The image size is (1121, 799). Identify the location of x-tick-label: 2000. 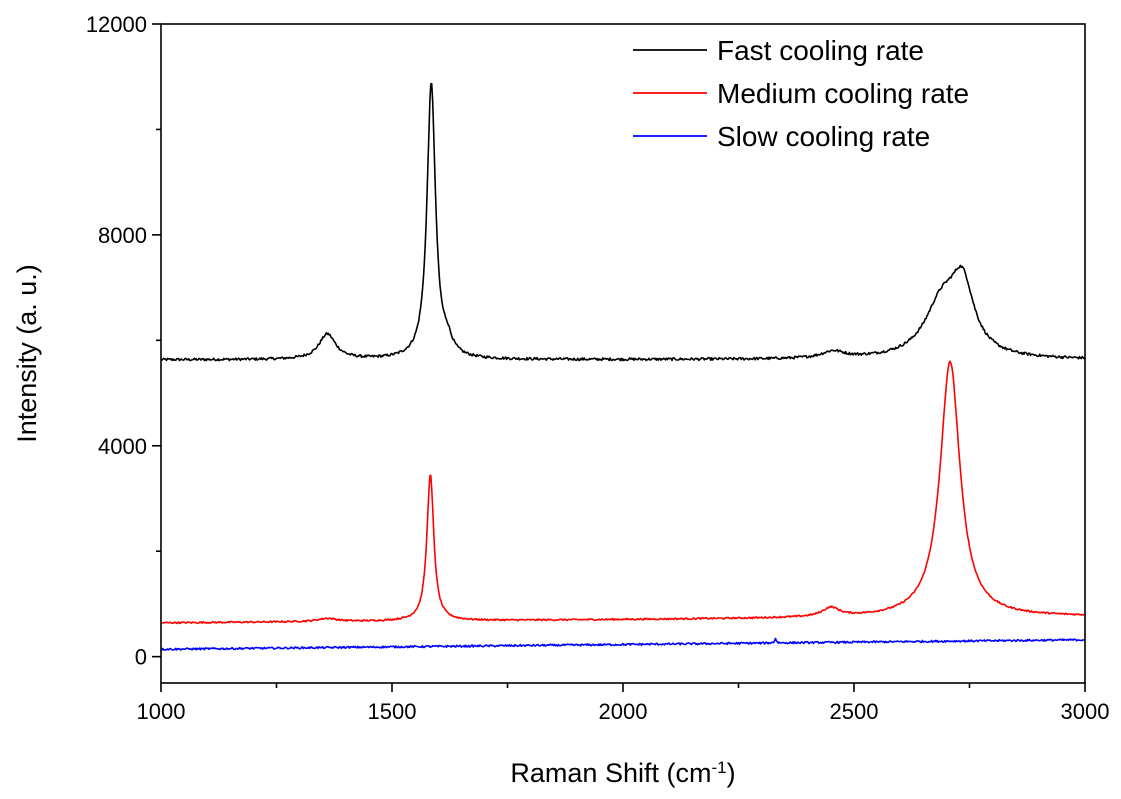
(623, 711).